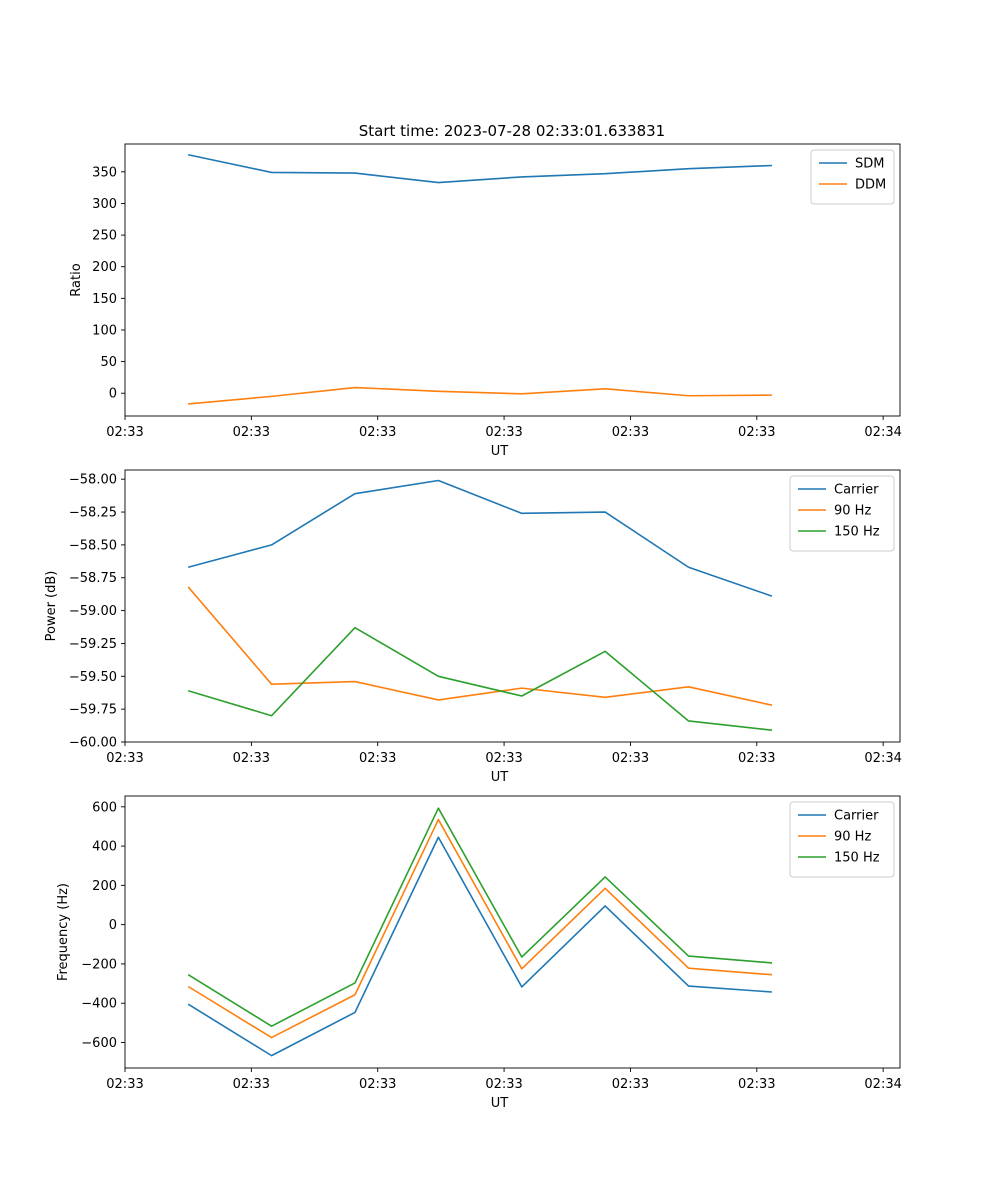 This screenshot has width=1000, height=1200. What do you see at coordinates (93, 545) in the screenshot?
I see `y-tick-label: −58.50` at bounding box center [93, 545].